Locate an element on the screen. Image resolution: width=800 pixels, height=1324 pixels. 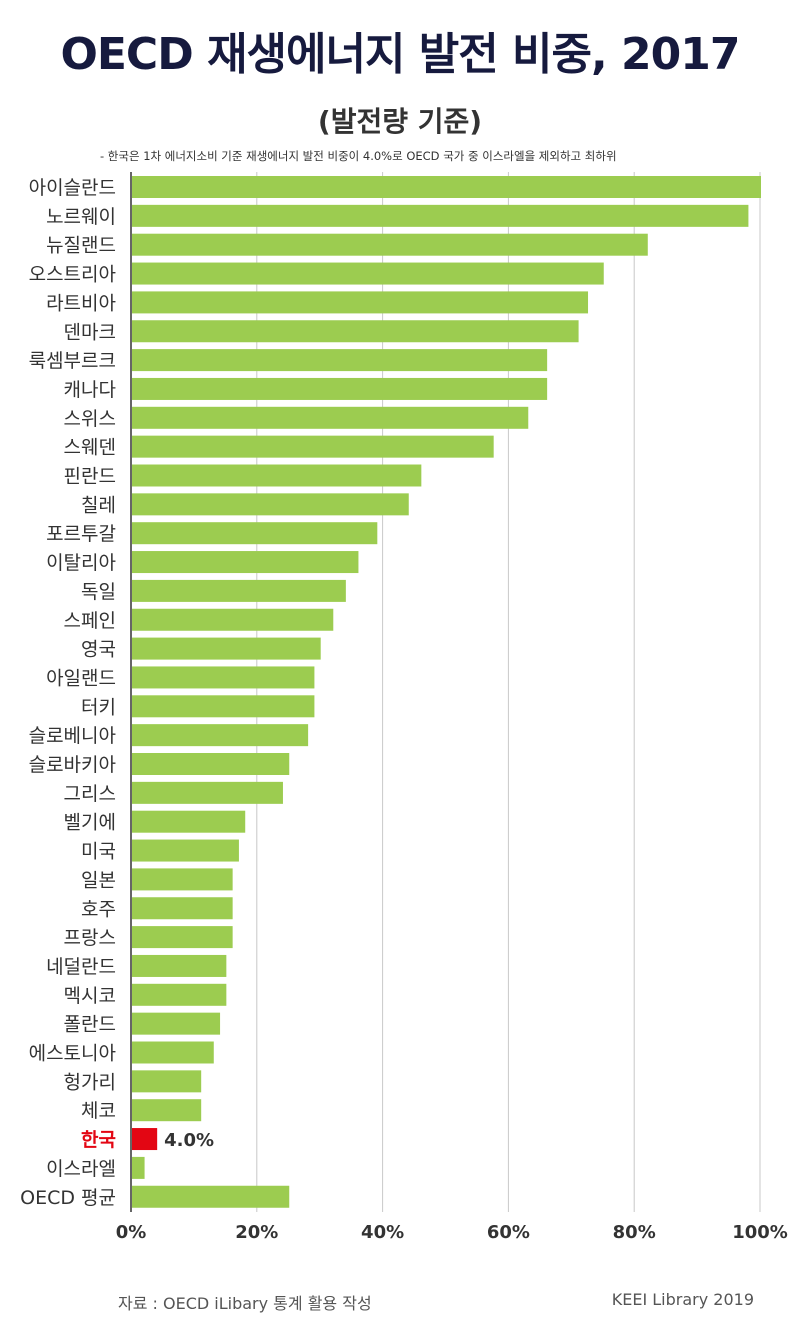
category-label: 프랑스 is located at coordinates (90, 938).